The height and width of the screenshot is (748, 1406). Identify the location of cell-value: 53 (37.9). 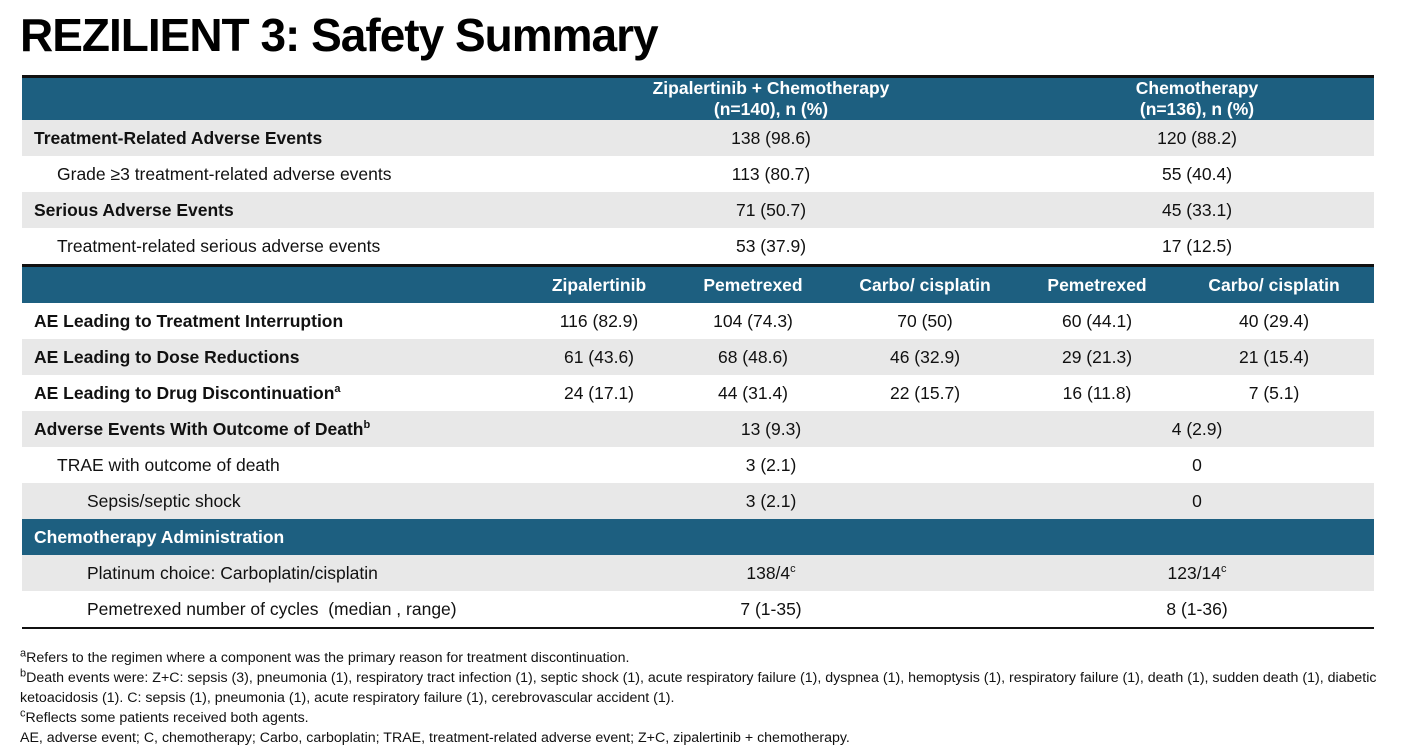
(771, 247).